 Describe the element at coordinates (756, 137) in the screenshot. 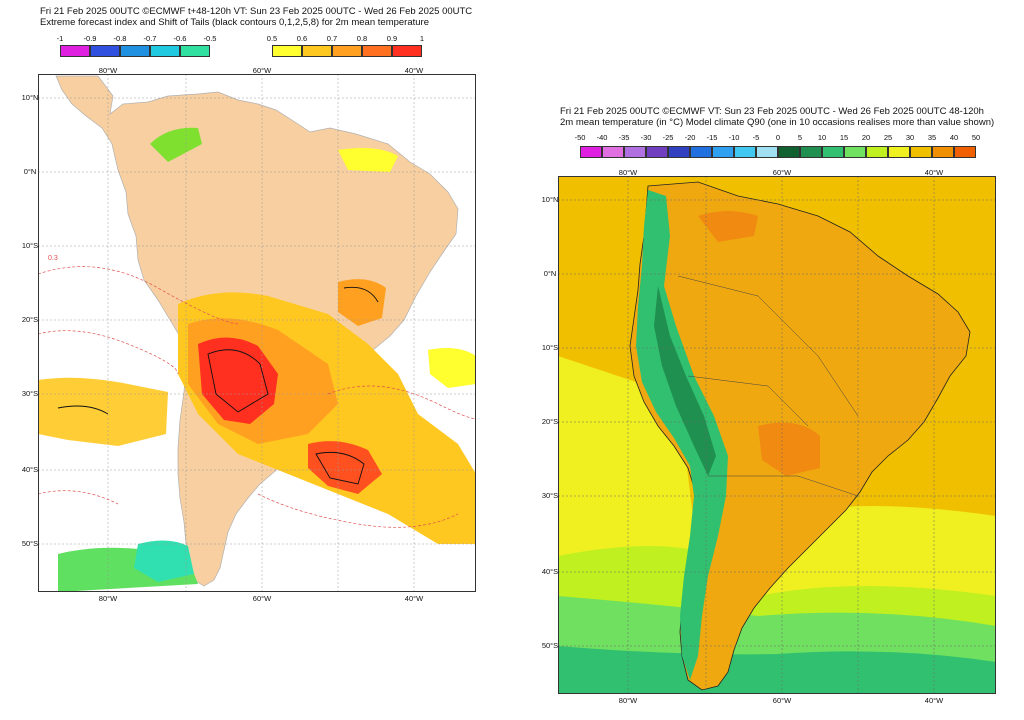

I see `legend-tick-label: -5` at that location.